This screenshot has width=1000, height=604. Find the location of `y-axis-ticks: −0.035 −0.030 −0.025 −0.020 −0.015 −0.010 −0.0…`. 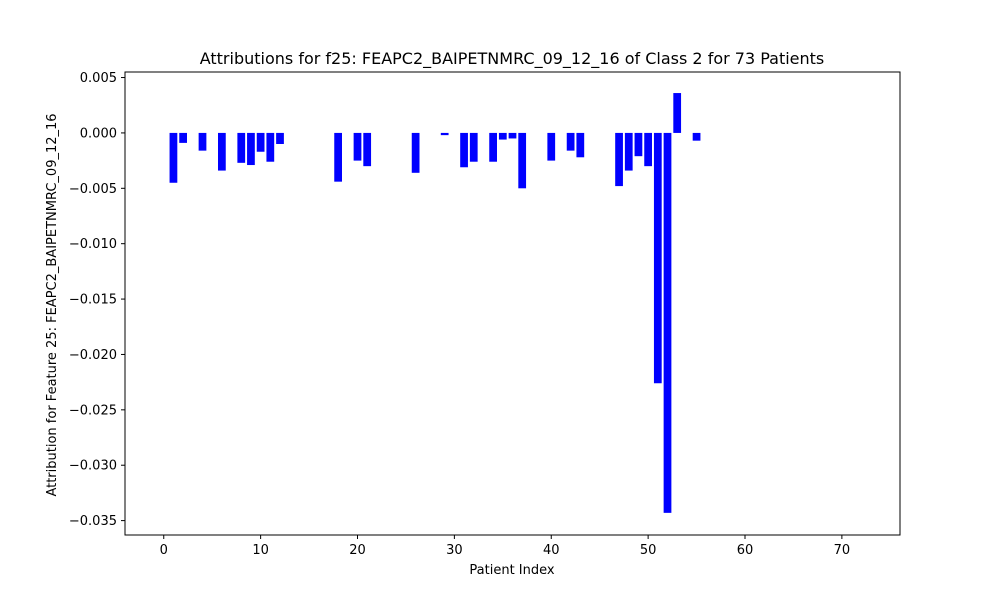

y-axis-ticks: −0.035 −0.030 −0.025 −0.020 −0.015 −0.010 −0.0… is located at coordinates (97, 300).